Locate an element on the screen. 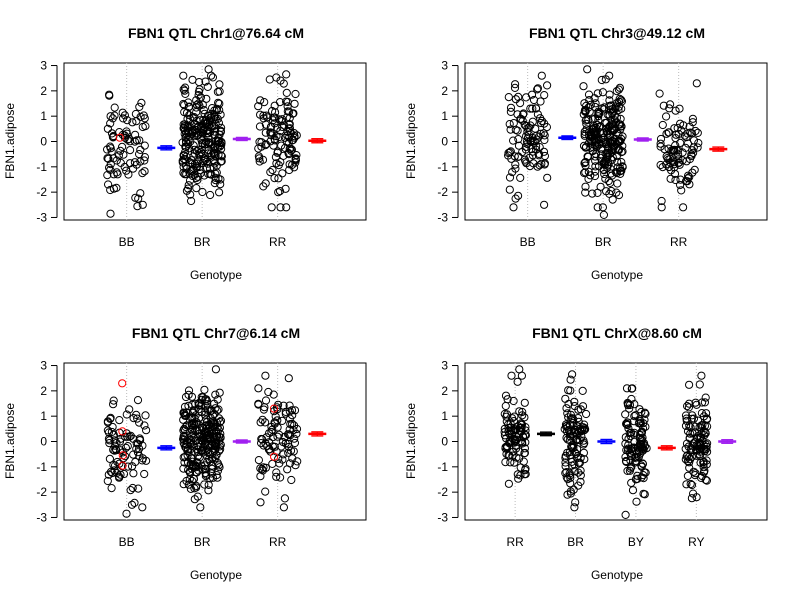 The image size is (800, 600). y-tick-label: -3 is located at coordinates (41, 217).